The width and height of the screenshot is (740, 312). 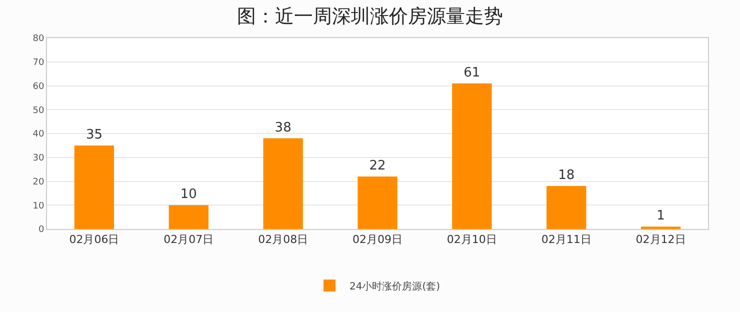 I want to click on x-tick-label: 02月07日, so click(x=189, y=239).